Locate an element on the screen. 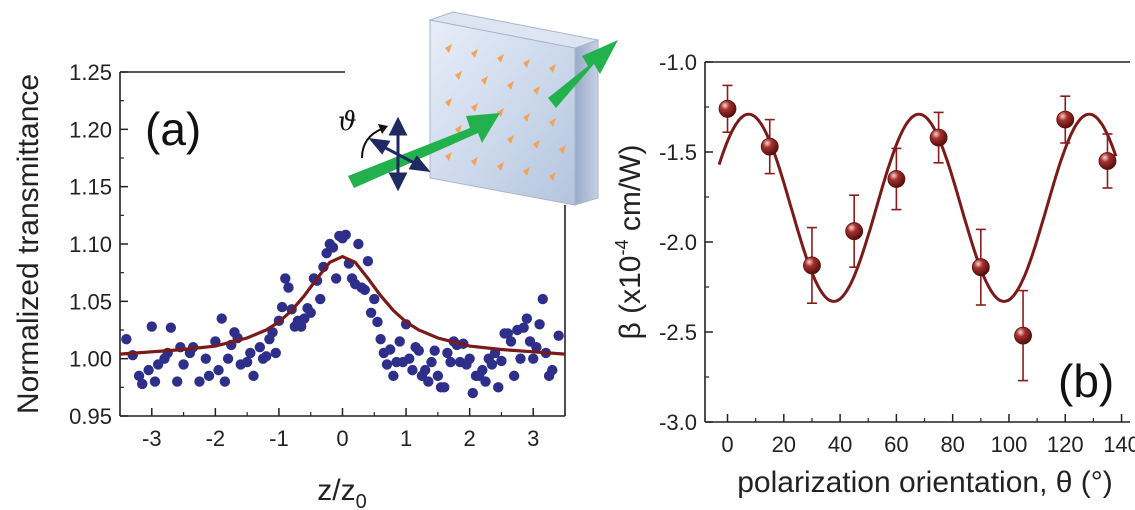  panel-b-x-tick-label: 40 is located at coordinates (840, 444).